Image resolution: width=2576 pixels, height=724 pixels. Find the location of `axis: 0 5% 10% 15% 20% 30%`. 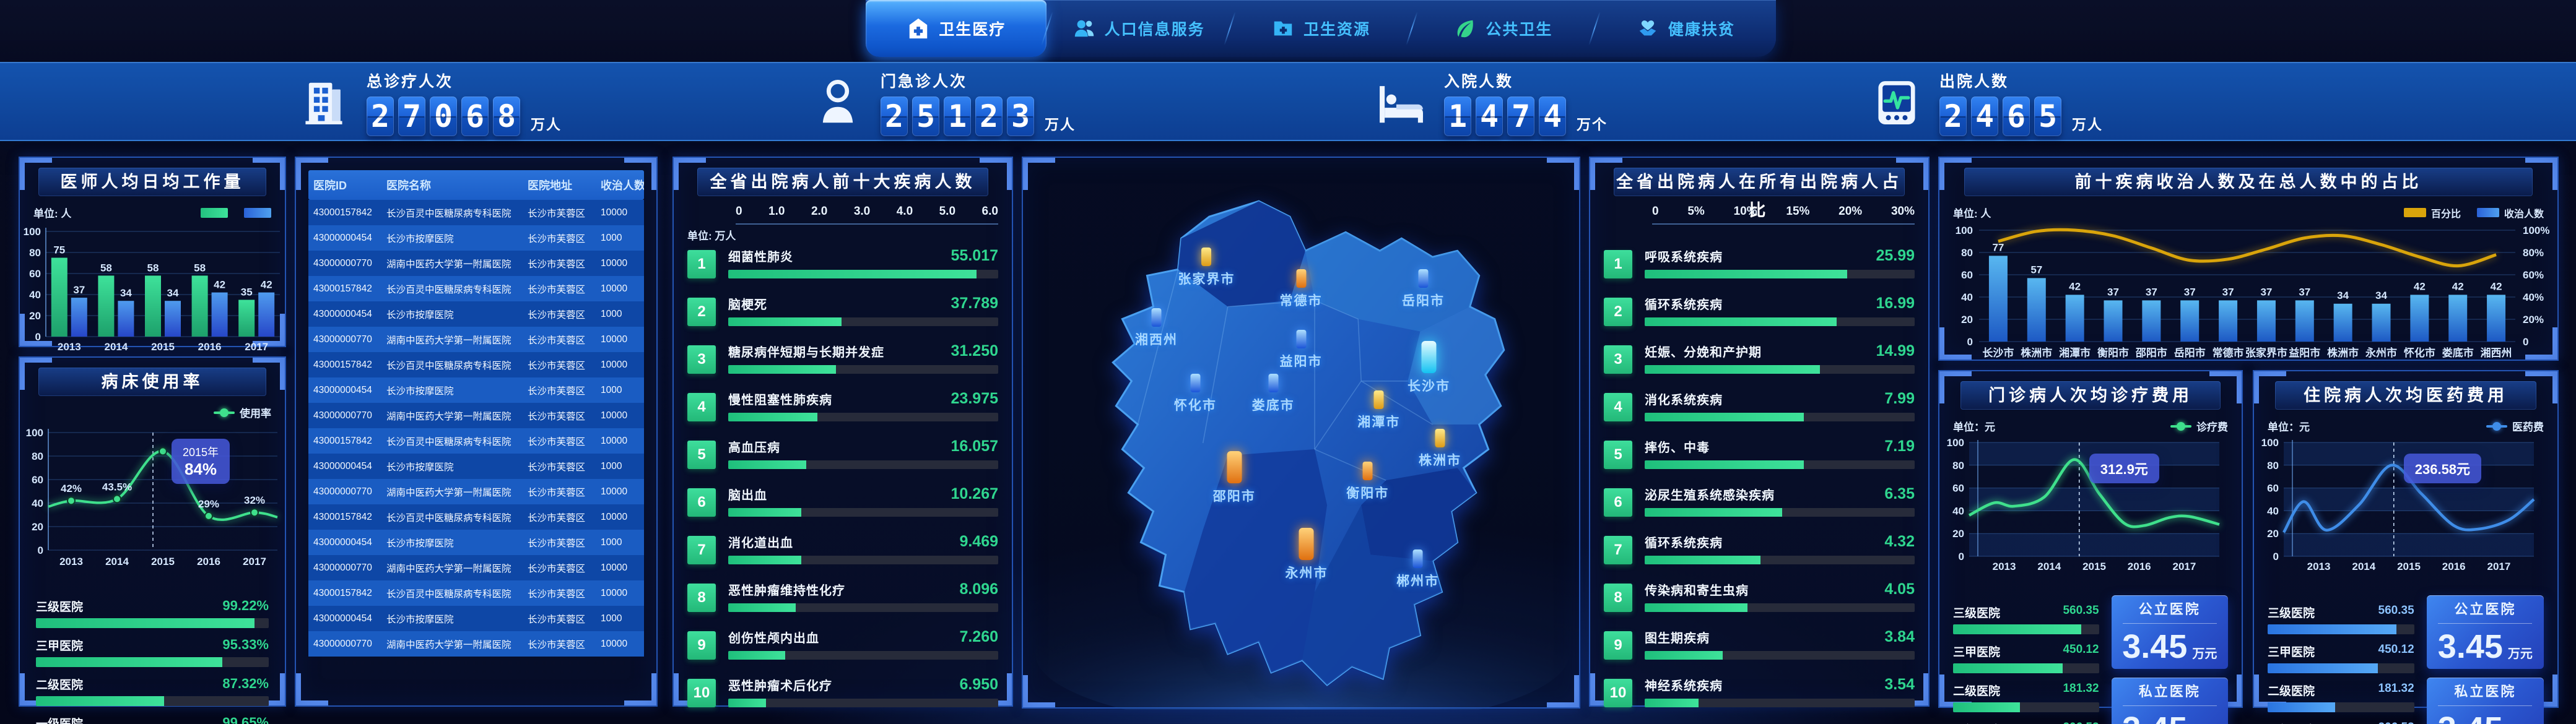

axis: 0 5% 10% 15% 20% 30% is located at coordinates (1783, 215).